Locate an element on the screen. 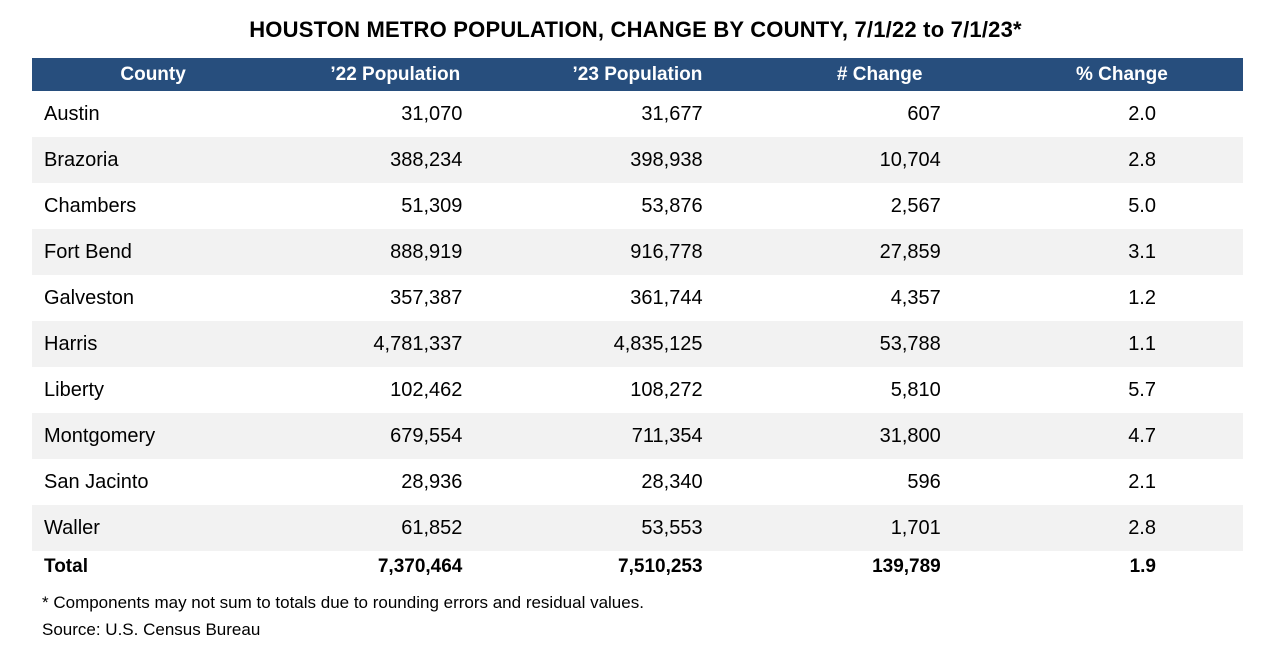  cell-num-change: 607 is located at coordinates (924, 113).